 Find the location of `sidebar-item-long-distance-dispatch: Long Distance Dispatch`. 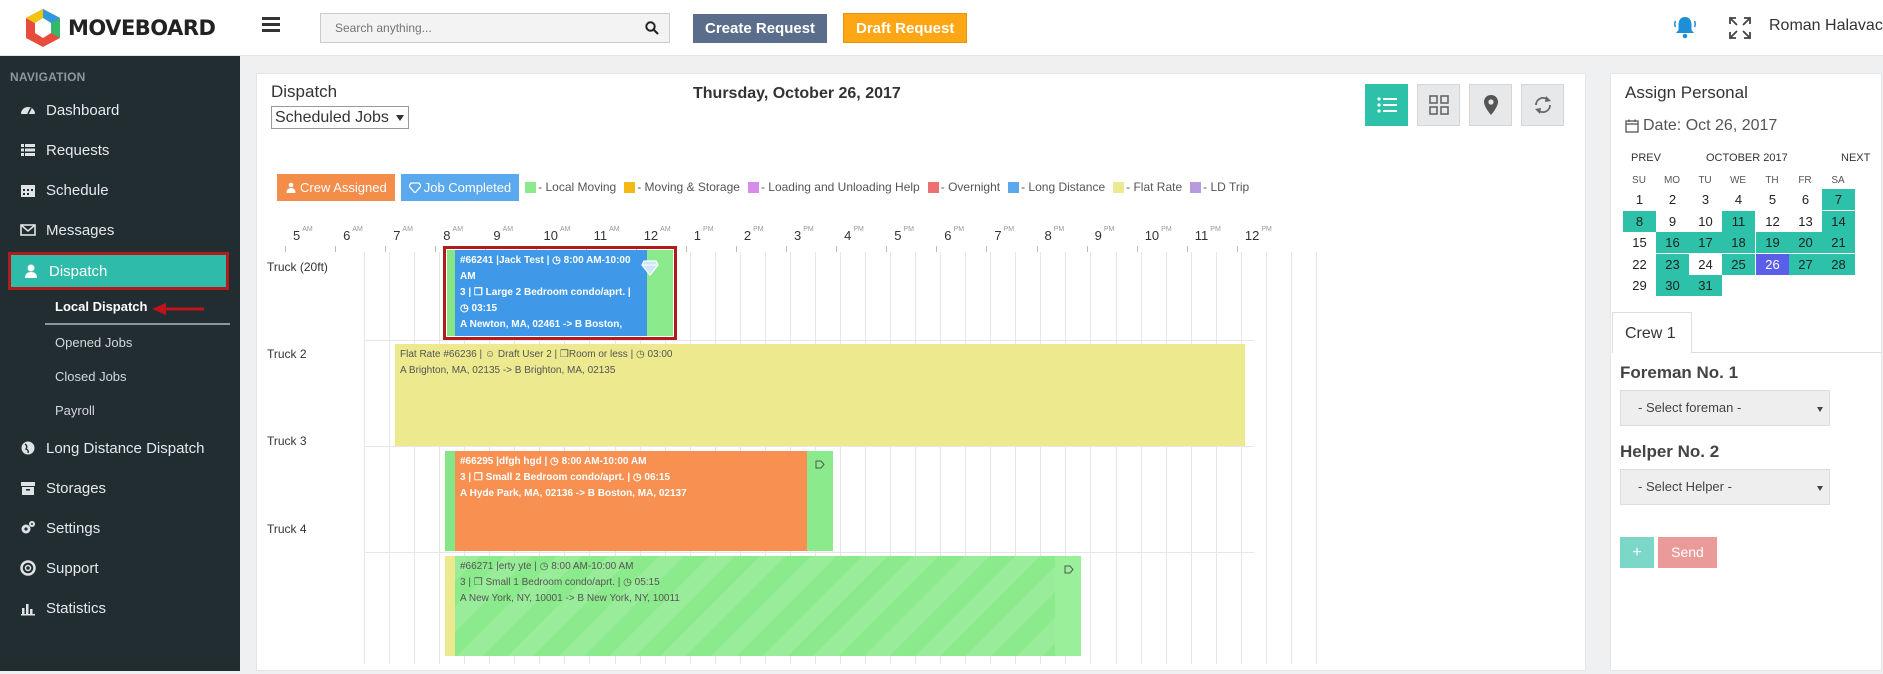

sidebar-item-long-distance-dispatch: Long Distance Dispatch is located at coordinates (120, 448).